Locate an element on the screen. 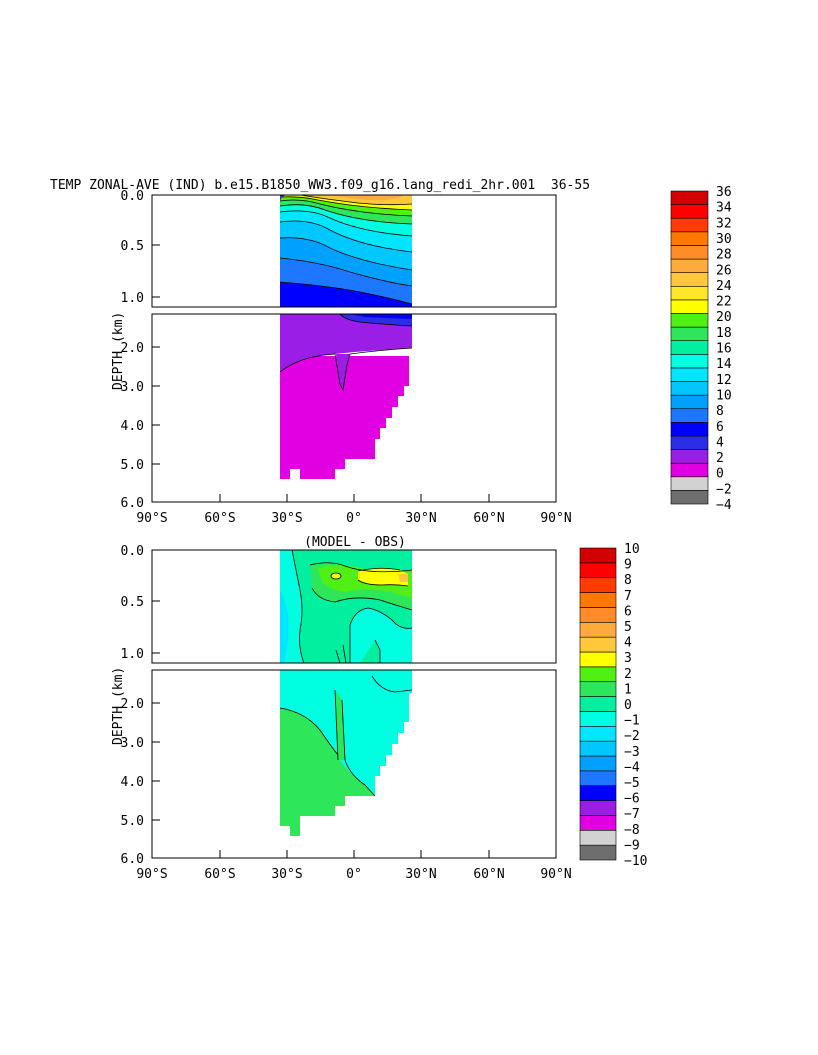  temp-colorbar-label: 0 is located at coordinates (720, 474).